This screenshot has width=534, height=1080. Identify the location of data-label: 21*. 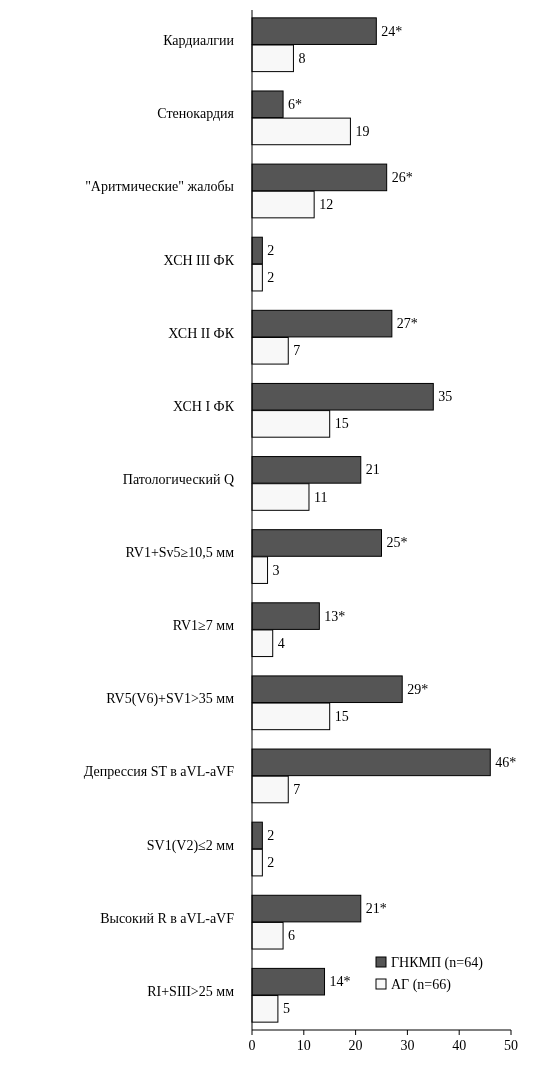
(376, 909).